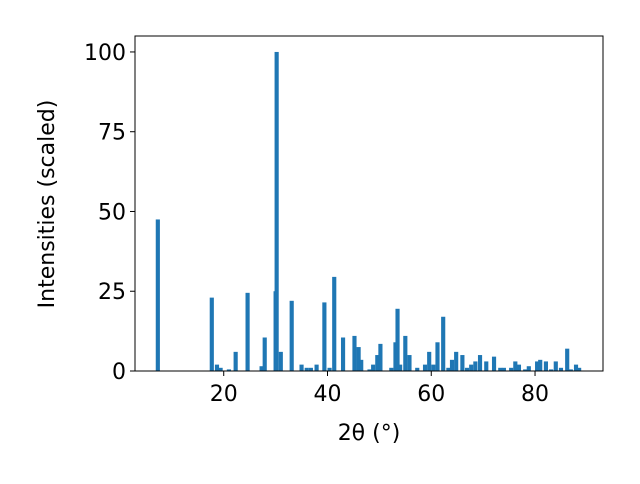 The height and width of the screenshot is (484, 640). I want to click on y-tick-label: 75, so click(112, 133).